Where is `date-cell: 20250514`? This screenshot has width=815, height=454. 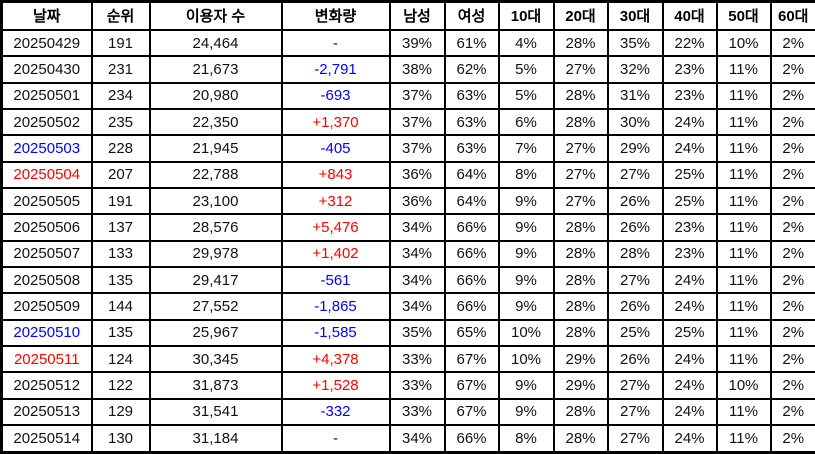
date-cell: 20250514 is located at coordinates (46, 439).